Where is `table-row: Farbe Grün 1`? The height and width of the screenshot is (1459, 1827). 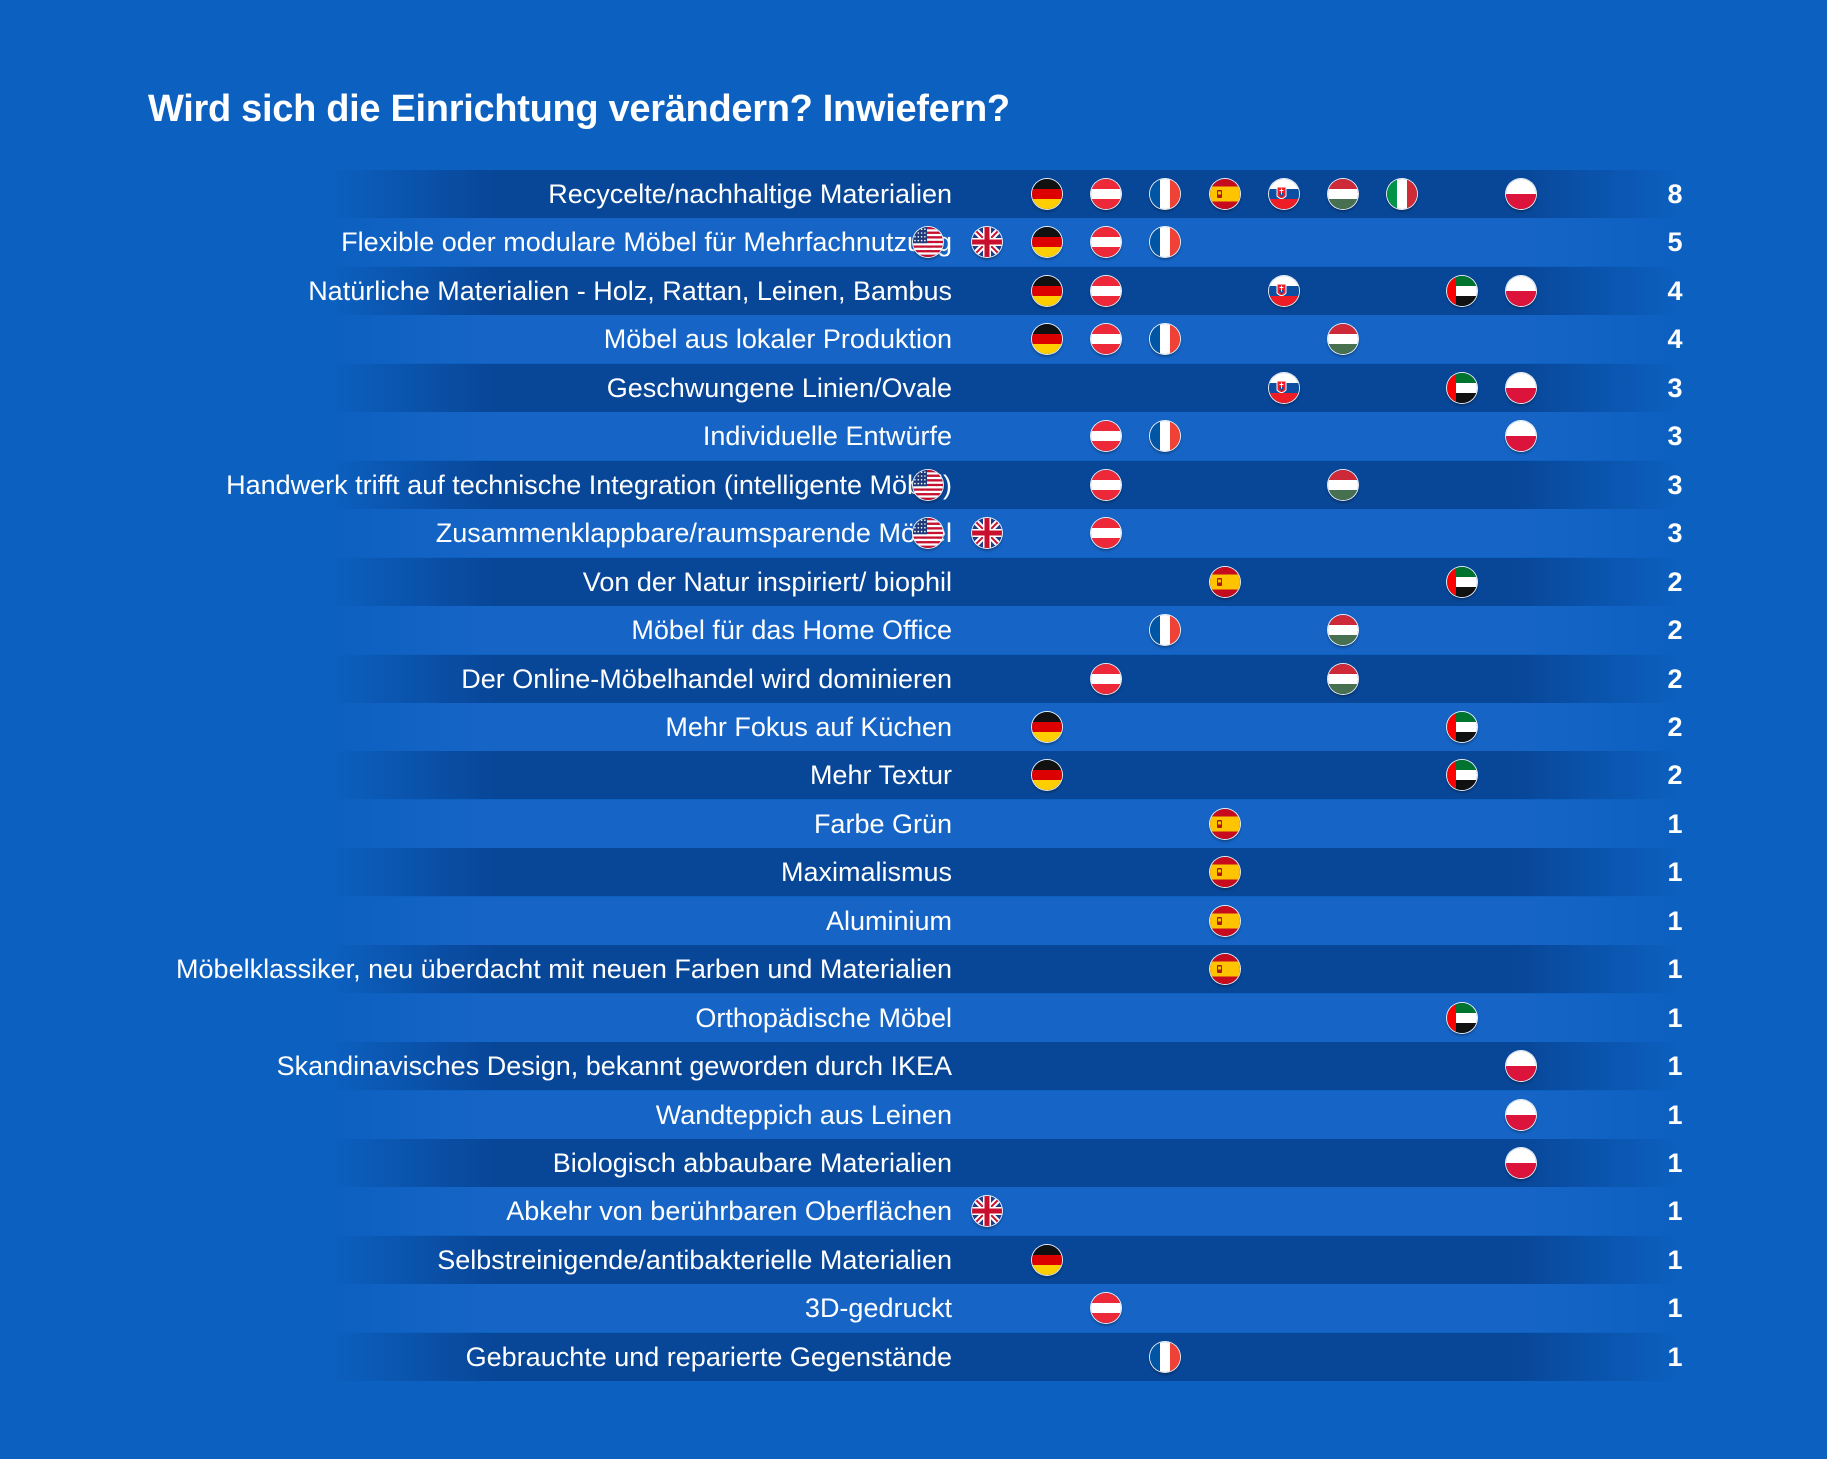
table-row: Farbe Grün 1 is located at coordinates (871, 823).